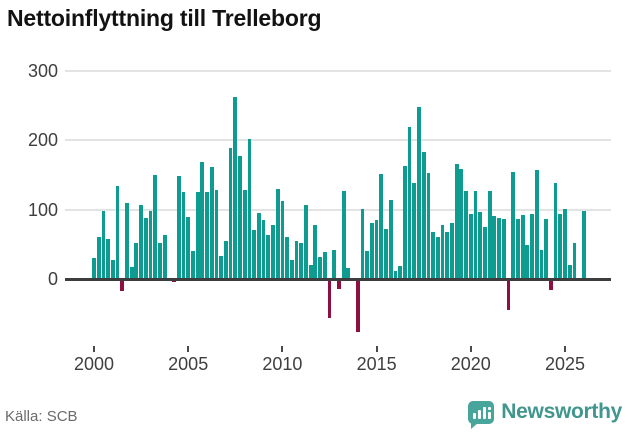 Image resolution: width=631 pixels, height=439 pixels. Describe the element at coordinates (470, 349) in the screenshot. I see `x-axis-tick-2020` at that location.